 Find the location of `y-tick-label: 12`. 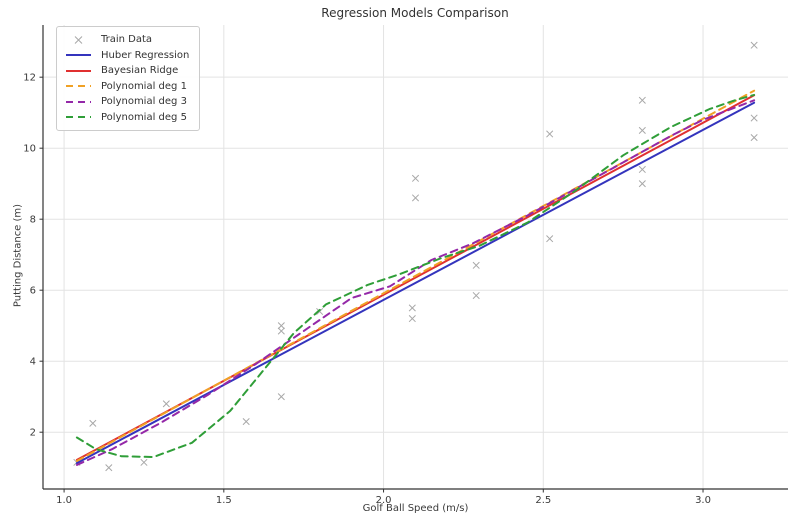

y-tick-label: 12 is located at coordinates (29, 78).